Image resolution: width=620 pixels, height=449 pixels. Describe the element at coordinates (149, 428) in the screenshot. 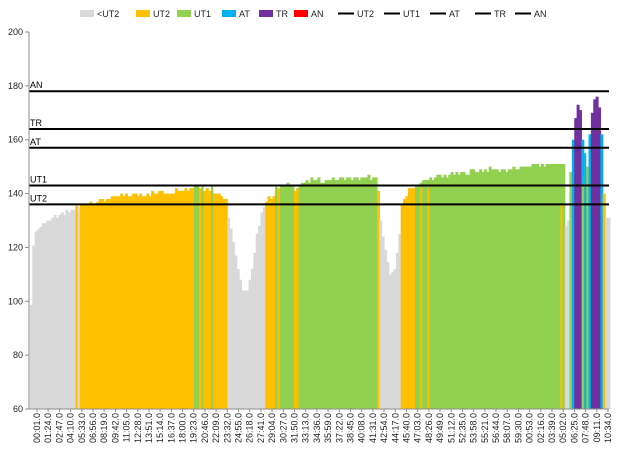

I see `x-tick-label: 13:51.0` at that location.